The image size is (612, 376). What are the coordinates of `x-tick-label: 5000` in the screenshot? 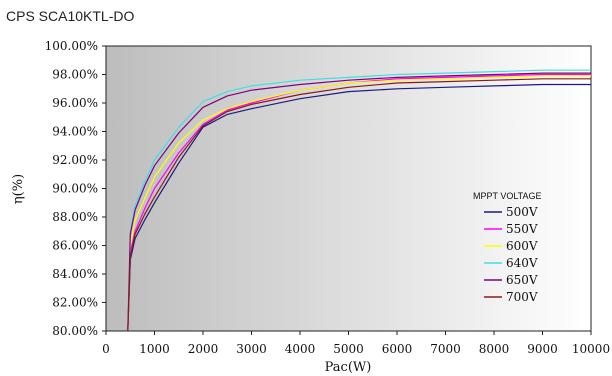 It's located at (348, 349).